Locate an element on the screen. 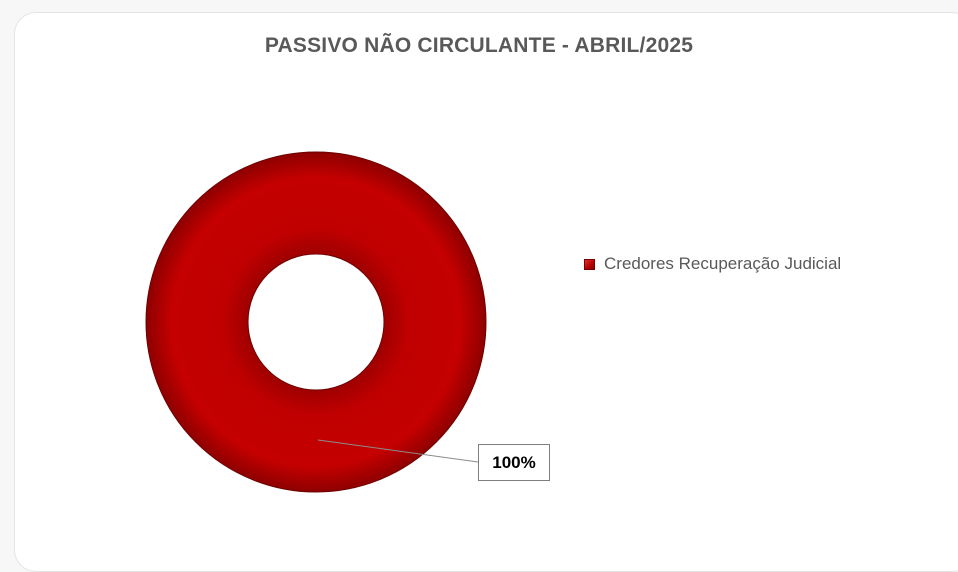 The height and width of the screenshot is (572, 958). legend-label: Credores Recuperação Judicial is located at coordinates (723, 263).